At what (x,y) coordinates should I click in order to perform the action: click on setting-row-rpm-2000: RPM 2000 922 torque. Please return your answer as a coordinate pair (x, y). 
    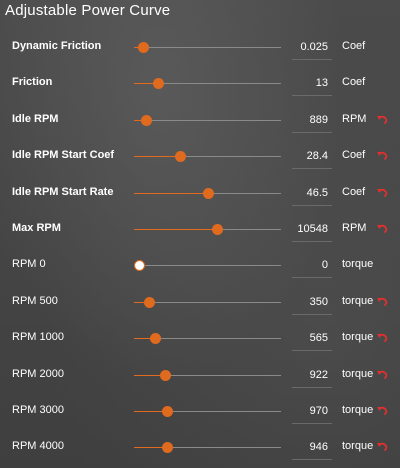
    Looking at the image, I should click on (200, 375).